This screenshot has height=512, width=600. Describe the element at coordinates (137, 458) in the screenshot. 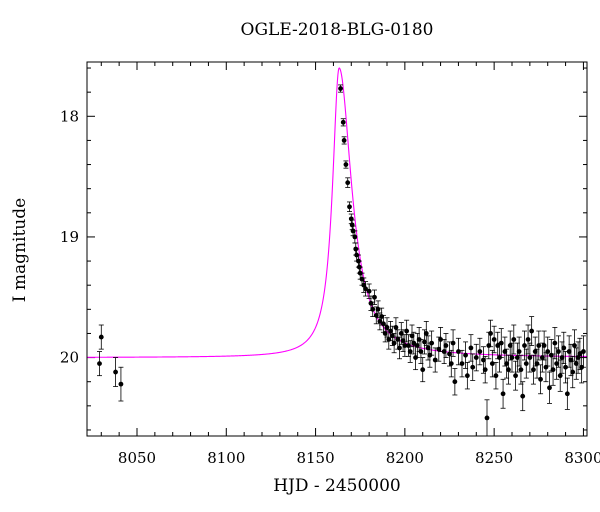

I see `x-tick-label: 8050` at that location.